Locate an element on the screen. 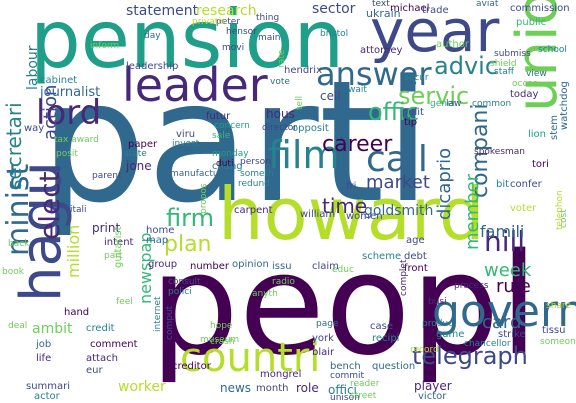  cloud-word: jone is located at coordinates (139, 166).